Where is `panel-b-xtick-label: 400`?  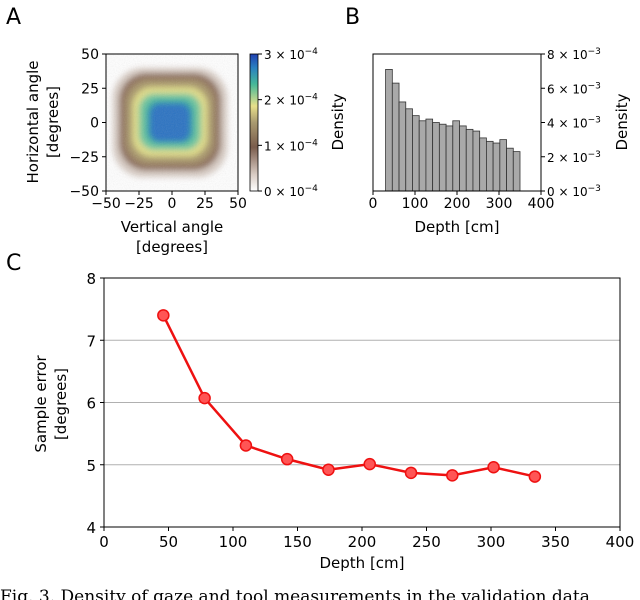
panel-b-xtick-label: 400 is located at coordinates (541, 204).